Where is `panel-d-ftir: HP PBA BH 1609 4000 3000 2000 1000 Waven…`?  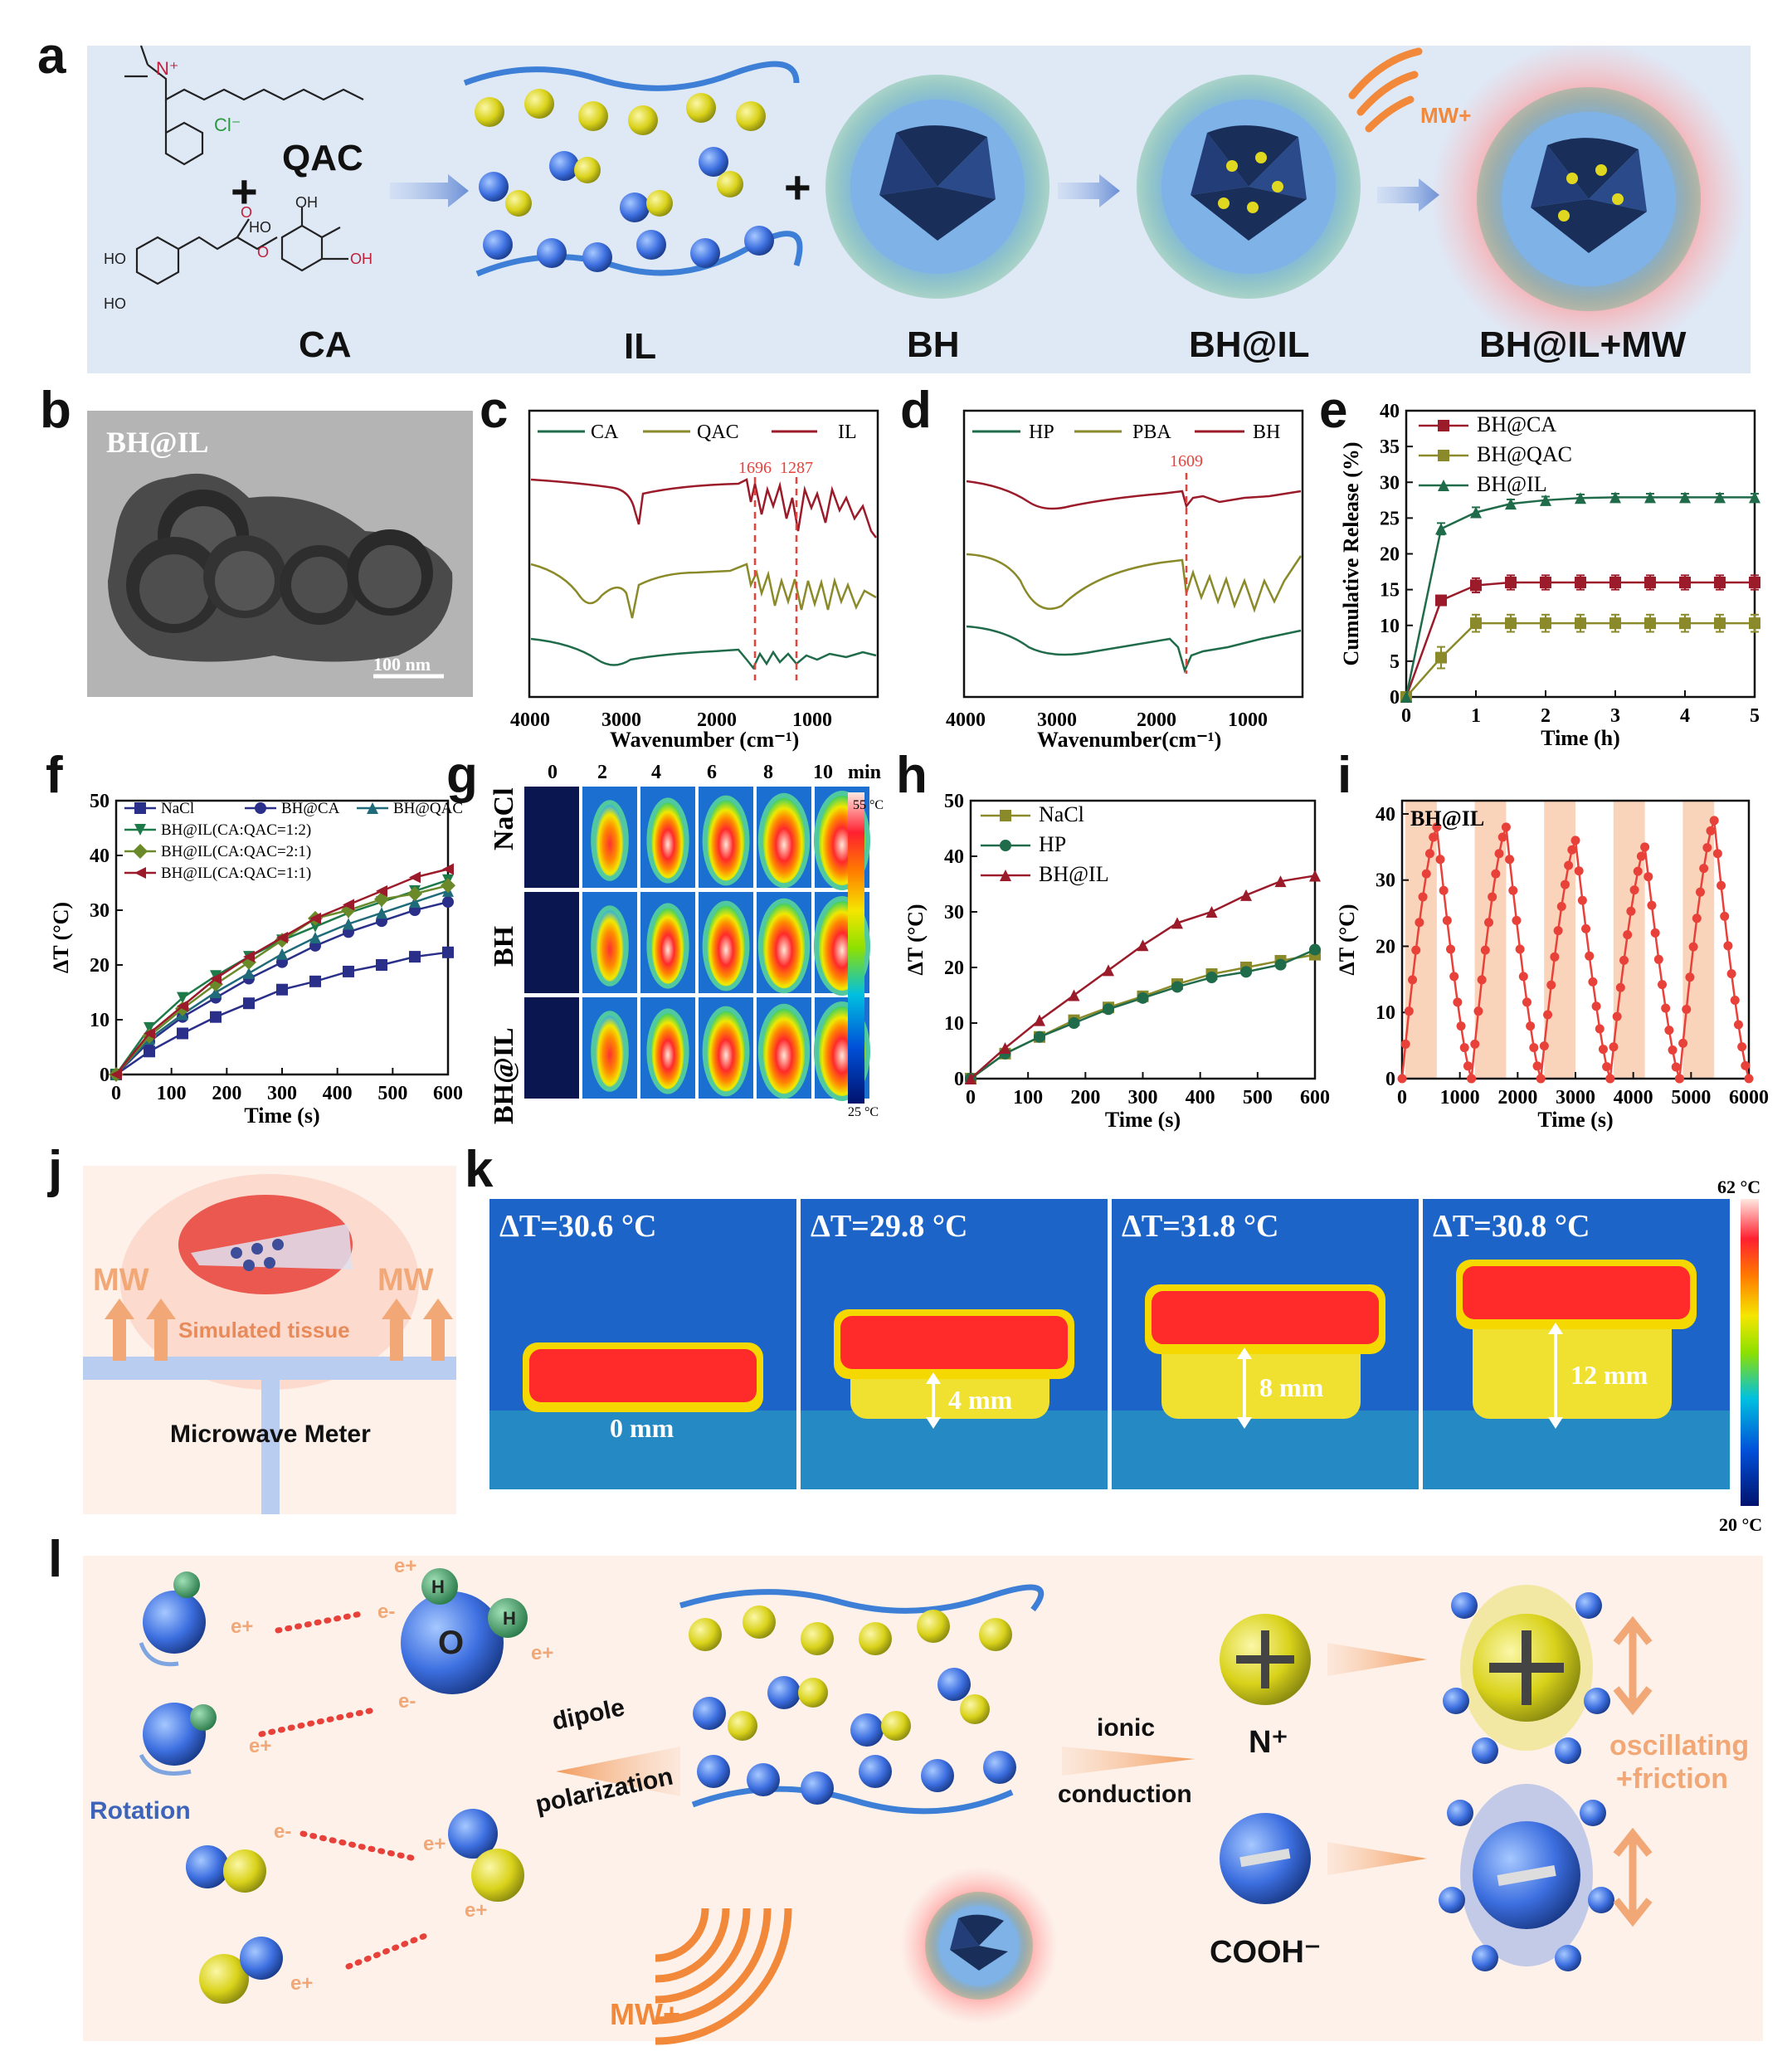 panel-d-ftir: HP PBA BH 1609 4000 3000 2000 1000 Waven… is located at coordinates (1125, 580).